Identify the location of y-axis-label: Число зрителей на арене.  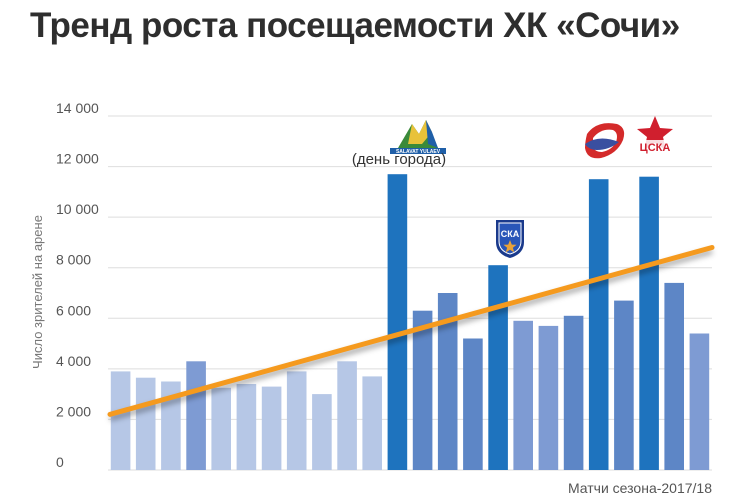
(37, 292).